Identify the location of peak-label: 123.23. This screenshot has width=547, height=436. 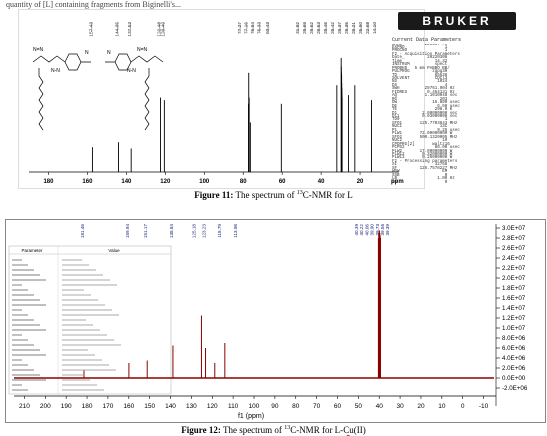
(204, 231).